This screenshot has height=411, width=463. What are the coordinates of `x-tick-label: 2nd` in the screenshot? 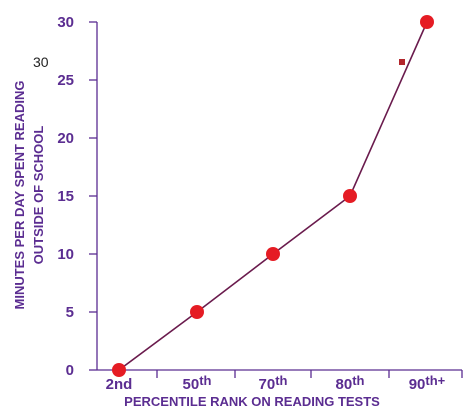 It's located at (119, 384).